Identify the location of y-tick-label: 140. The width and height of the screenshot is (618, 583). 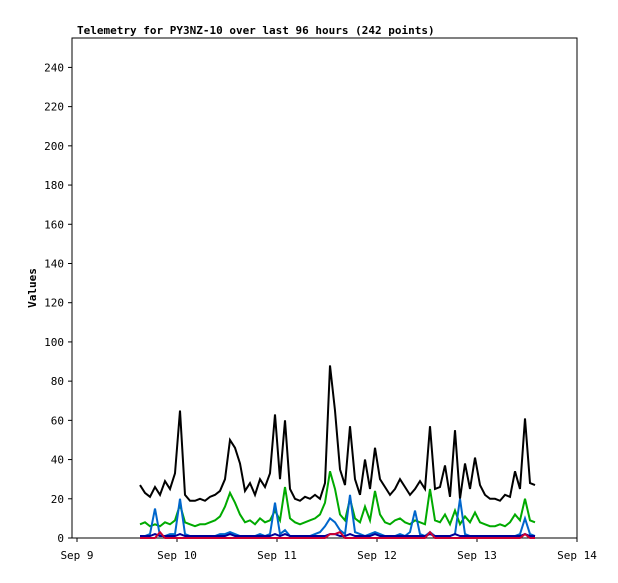
(54, 263).